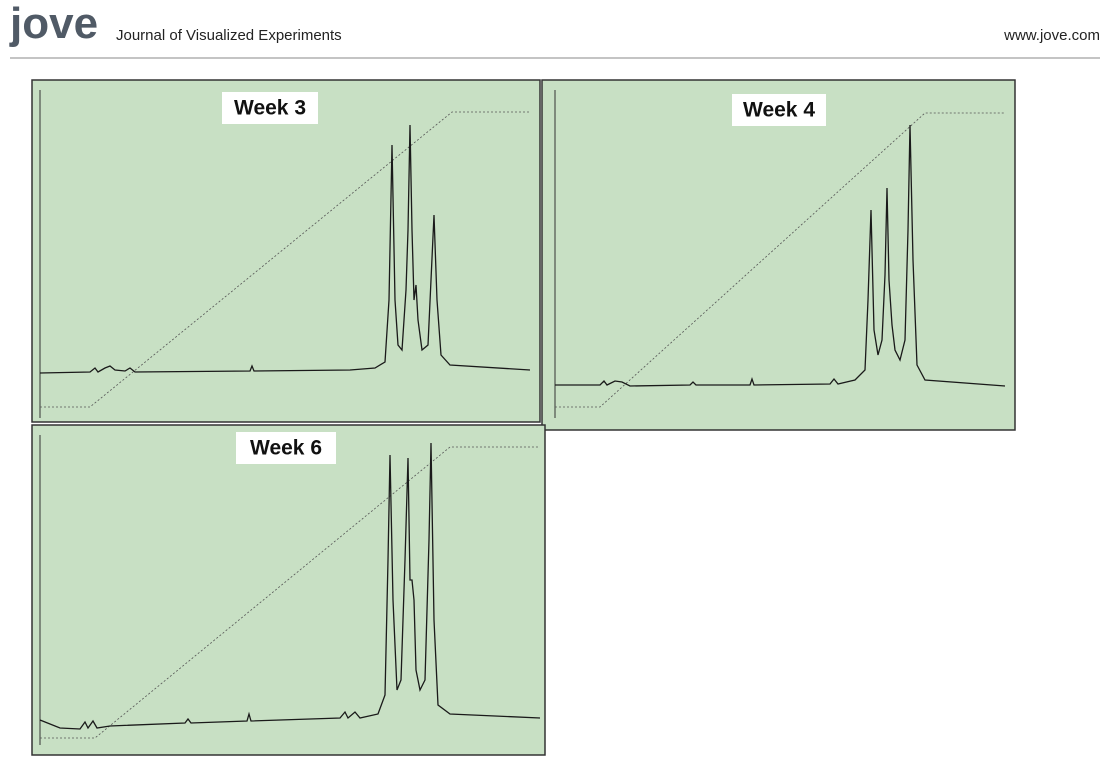 This screenshot has height=758, width=1109. I want to click on panel-title: Week 3, so click(270, 108).